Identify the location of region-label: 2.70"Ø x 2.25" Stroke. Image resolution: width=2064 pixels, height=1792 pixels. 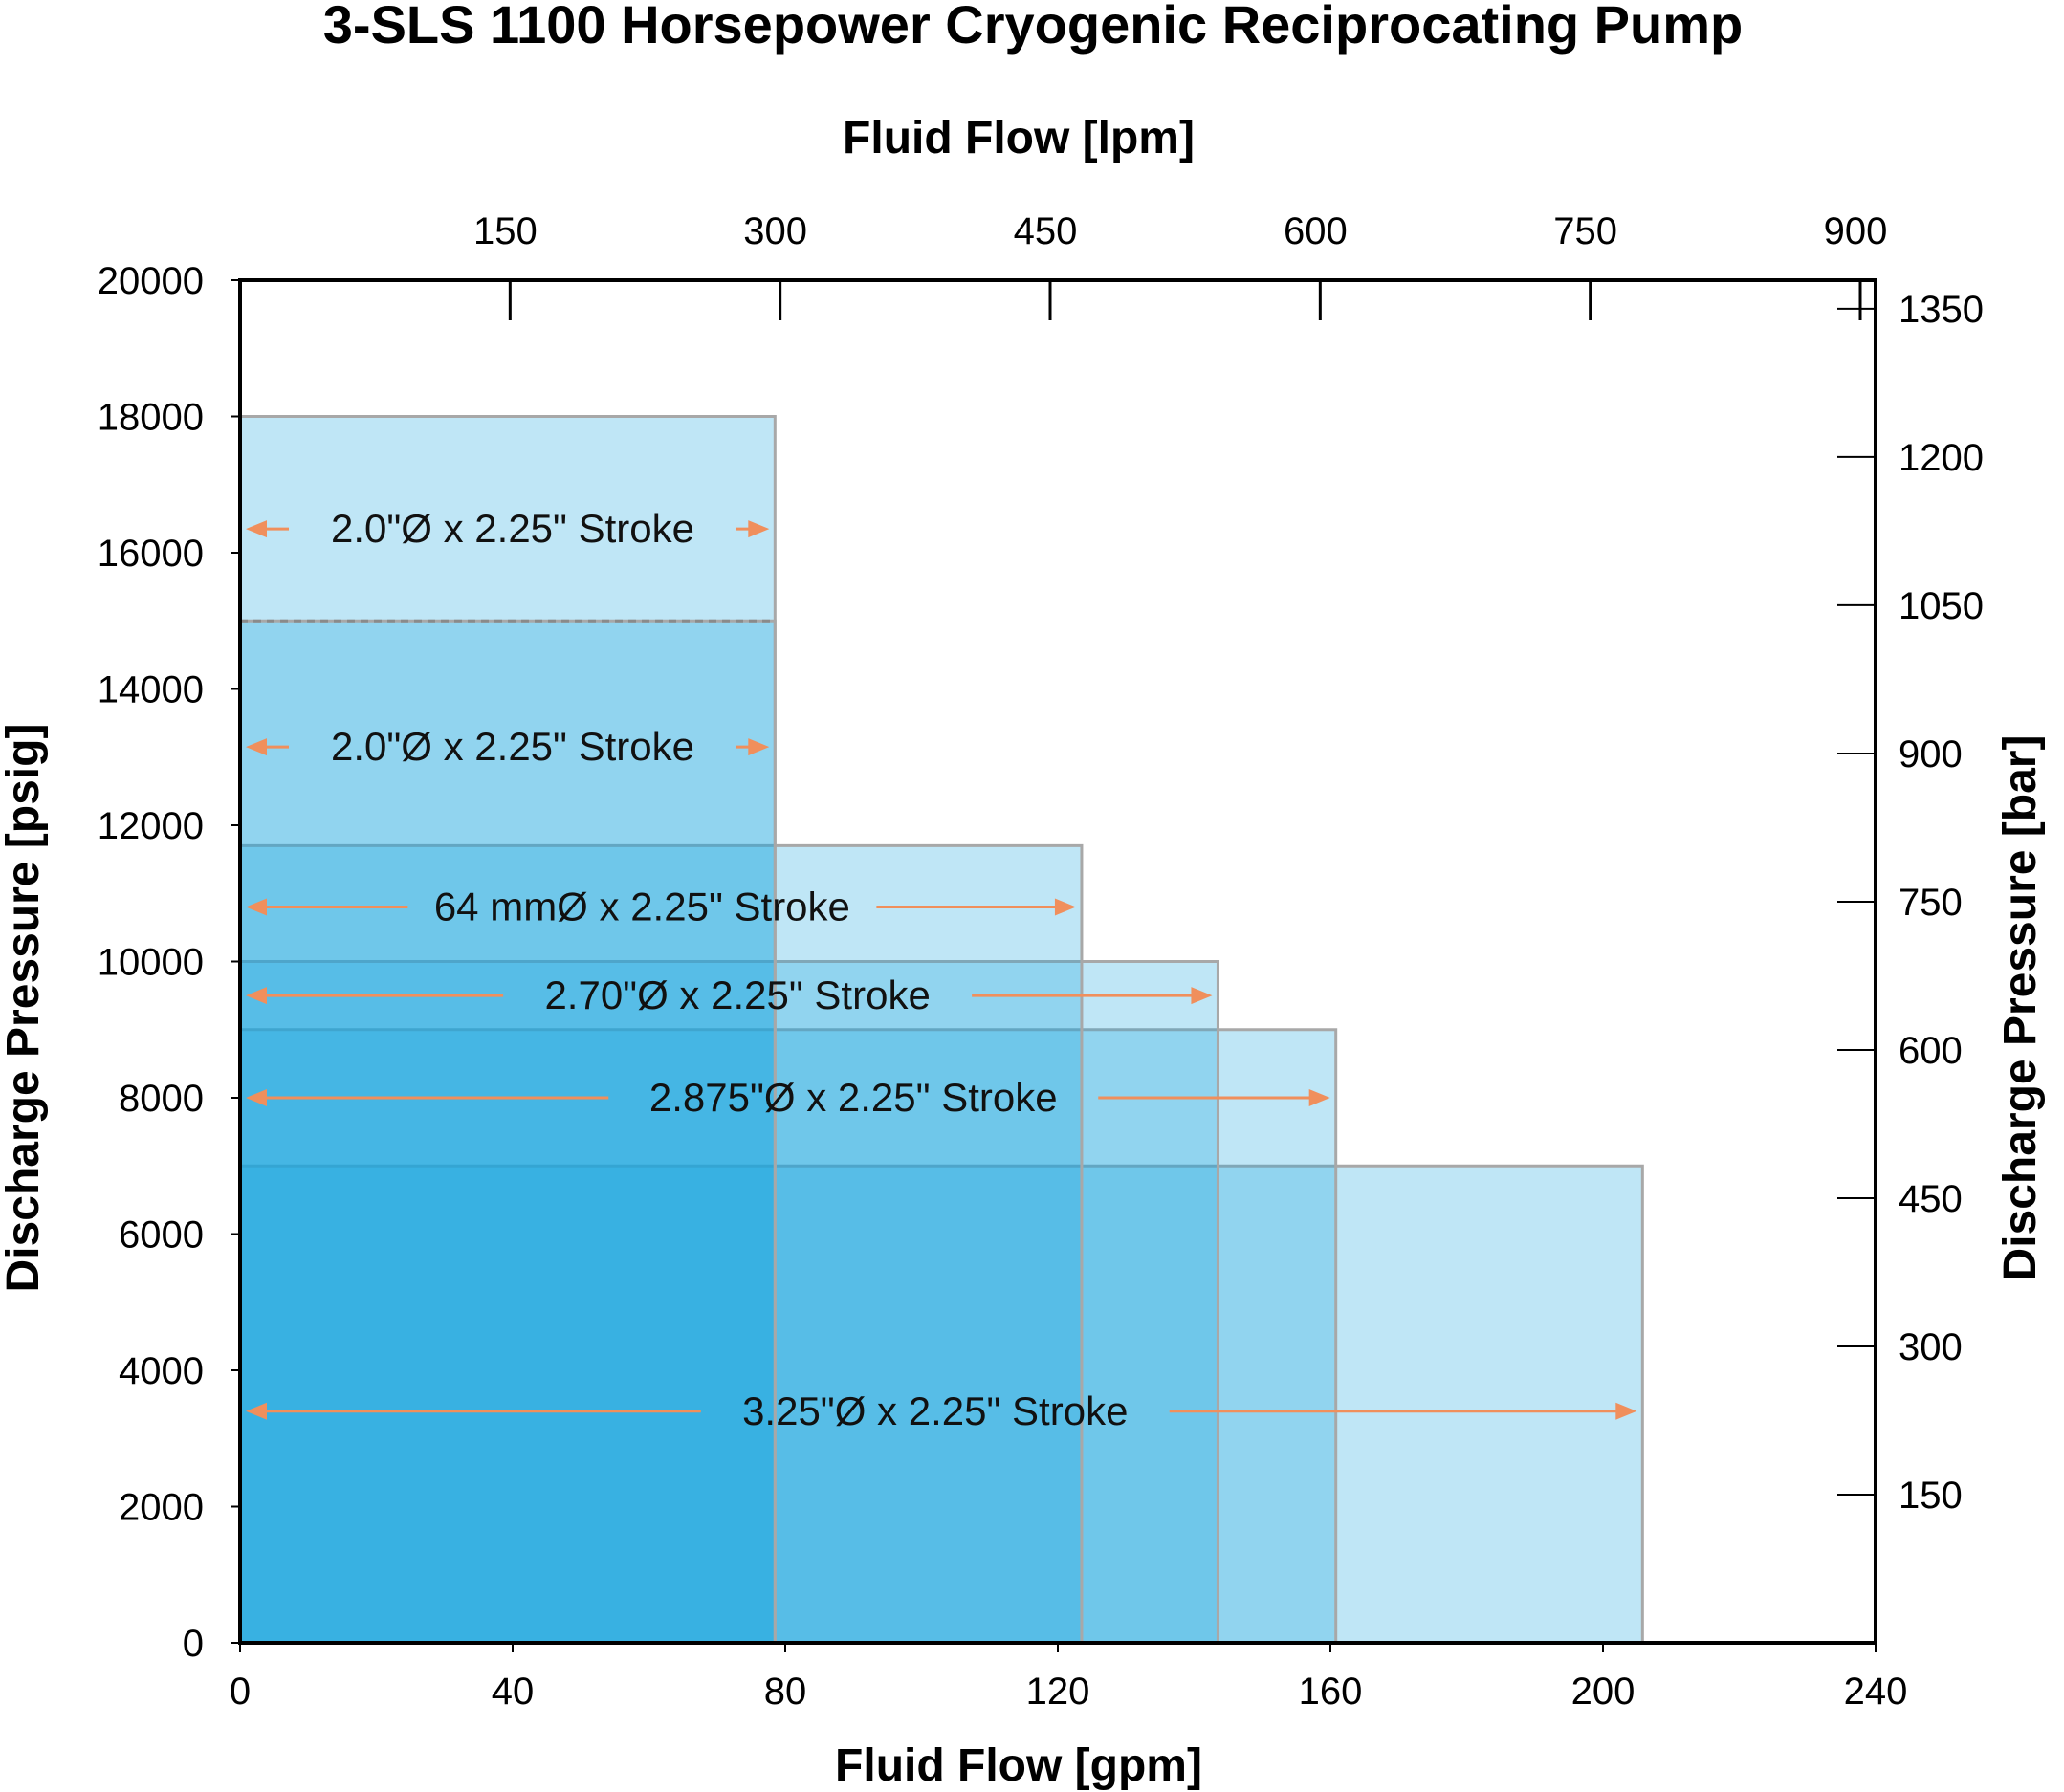
(737, 994).